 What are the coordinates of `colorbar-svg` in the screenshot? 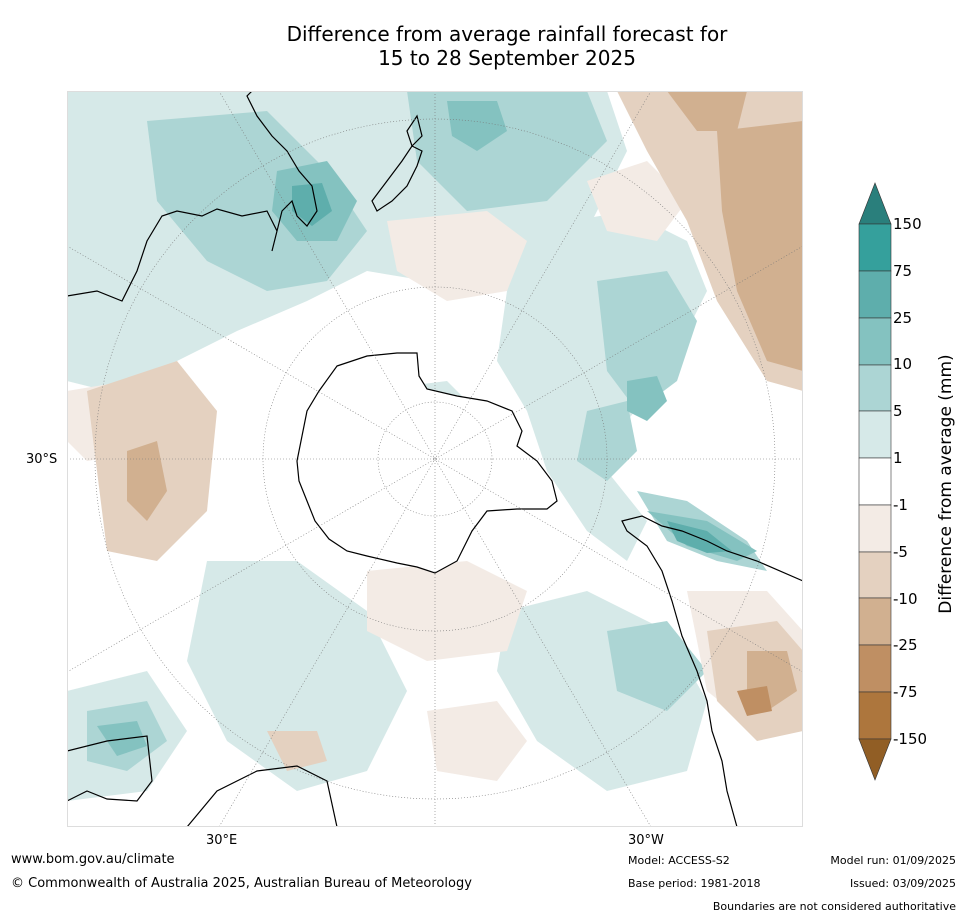 It's located at (875, 481).